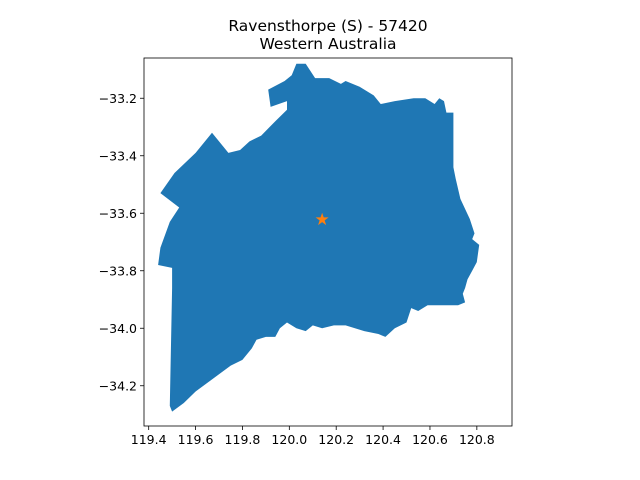  Describe the element at coordinates (336, 439) in the screenshot. I see `x-tick-label: 120.2` at that location.